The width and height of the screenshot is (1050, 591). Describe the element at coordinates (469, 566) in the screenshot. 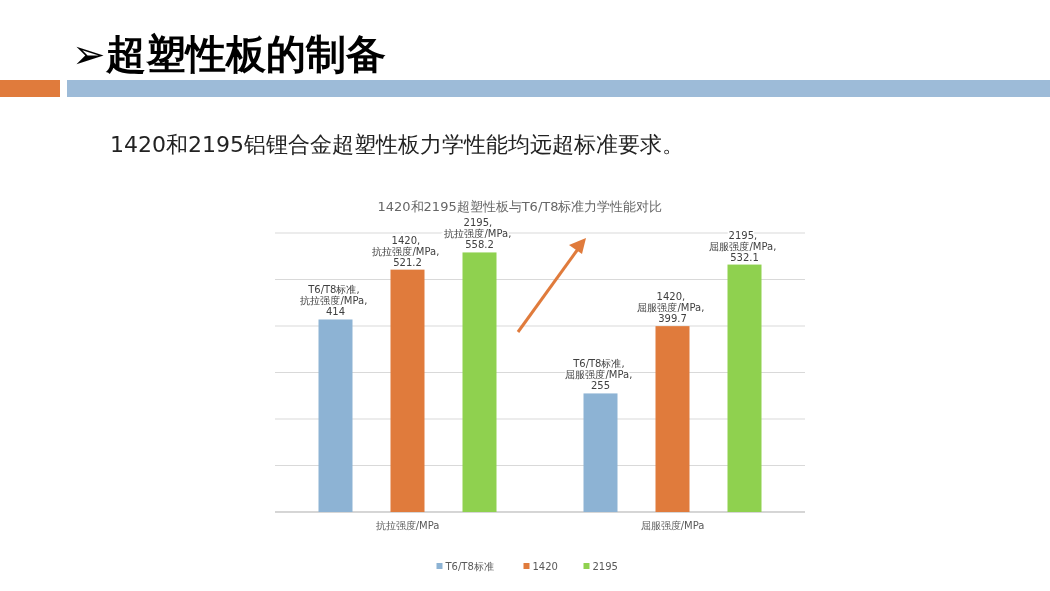

I see `legend-label: T6/T8标准` at that location.